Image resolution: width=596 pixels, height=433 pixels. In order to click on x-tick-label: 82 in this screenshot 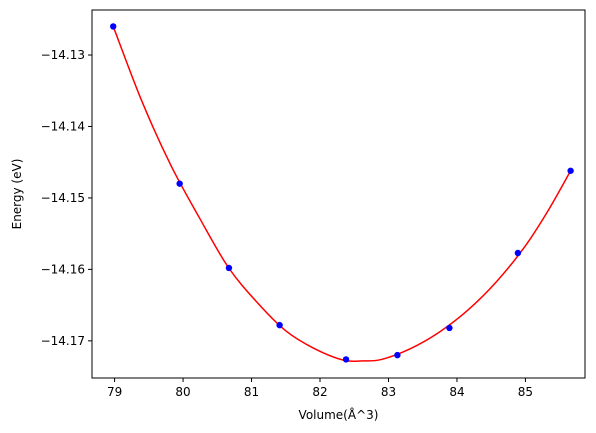, I will do `click(319, 392)`.